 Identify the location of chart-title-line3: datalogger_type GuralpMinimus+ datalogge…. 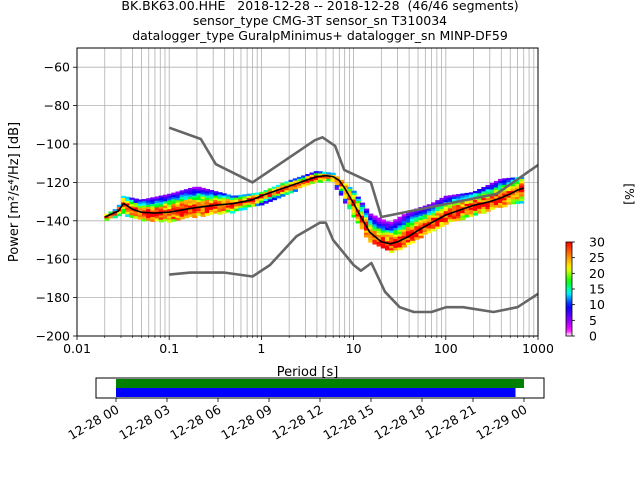
(320, 35).